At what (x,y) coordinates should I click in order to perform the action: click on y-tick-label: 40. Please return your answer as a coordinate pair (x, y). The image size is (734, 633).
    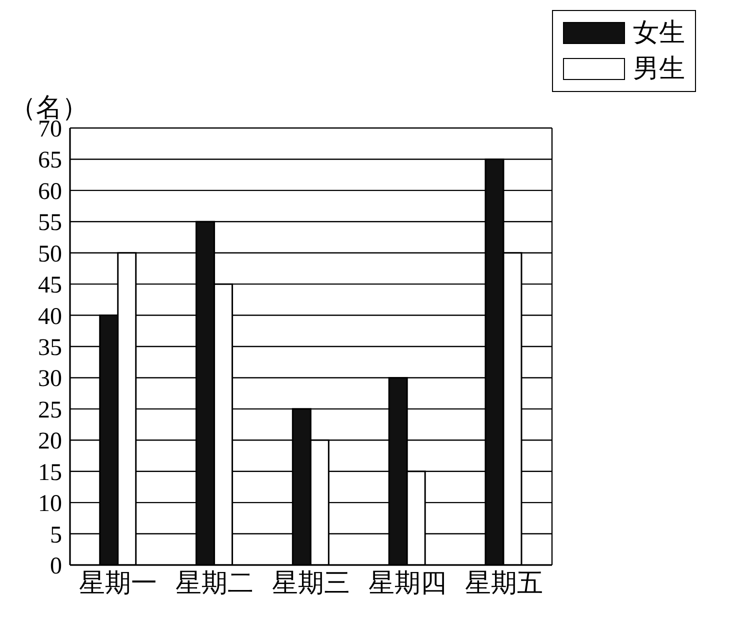
    Looking at the image, I should click on (50, 317).